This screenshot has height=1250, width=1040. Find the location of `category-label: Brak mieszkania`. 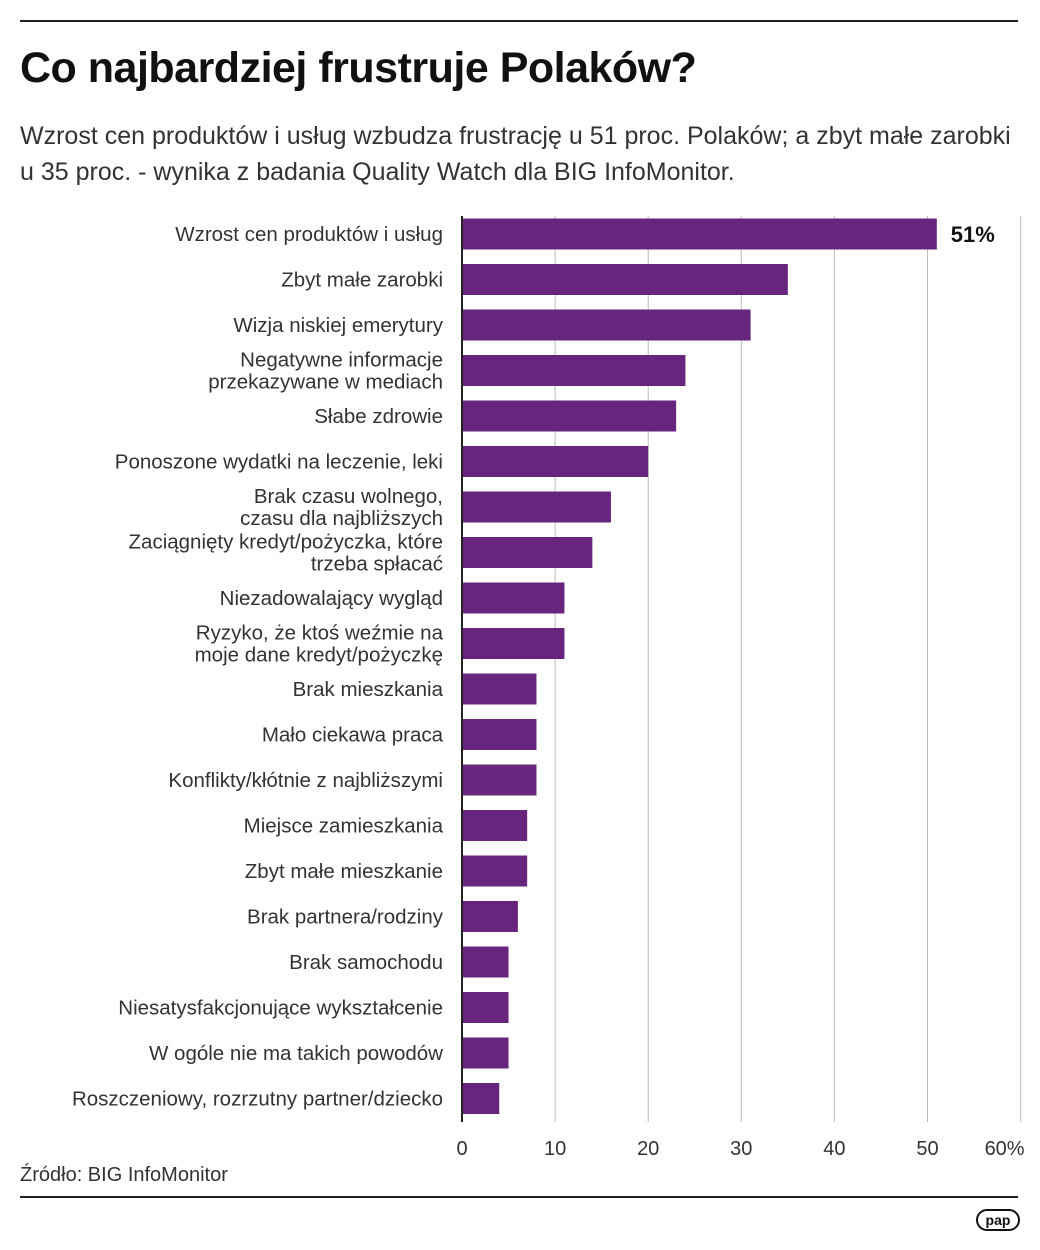

category-label: Brak mieszkania is located at coordinates (368, 689).